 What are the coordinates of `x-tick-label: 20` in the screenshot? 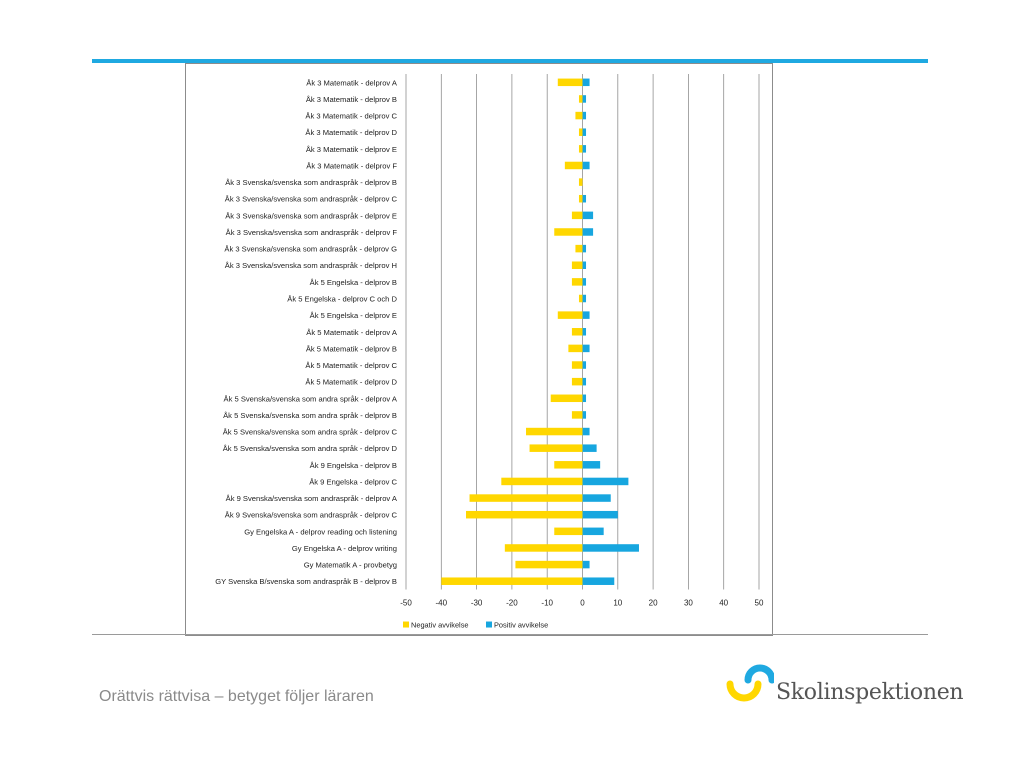 It's located at (653, 603).